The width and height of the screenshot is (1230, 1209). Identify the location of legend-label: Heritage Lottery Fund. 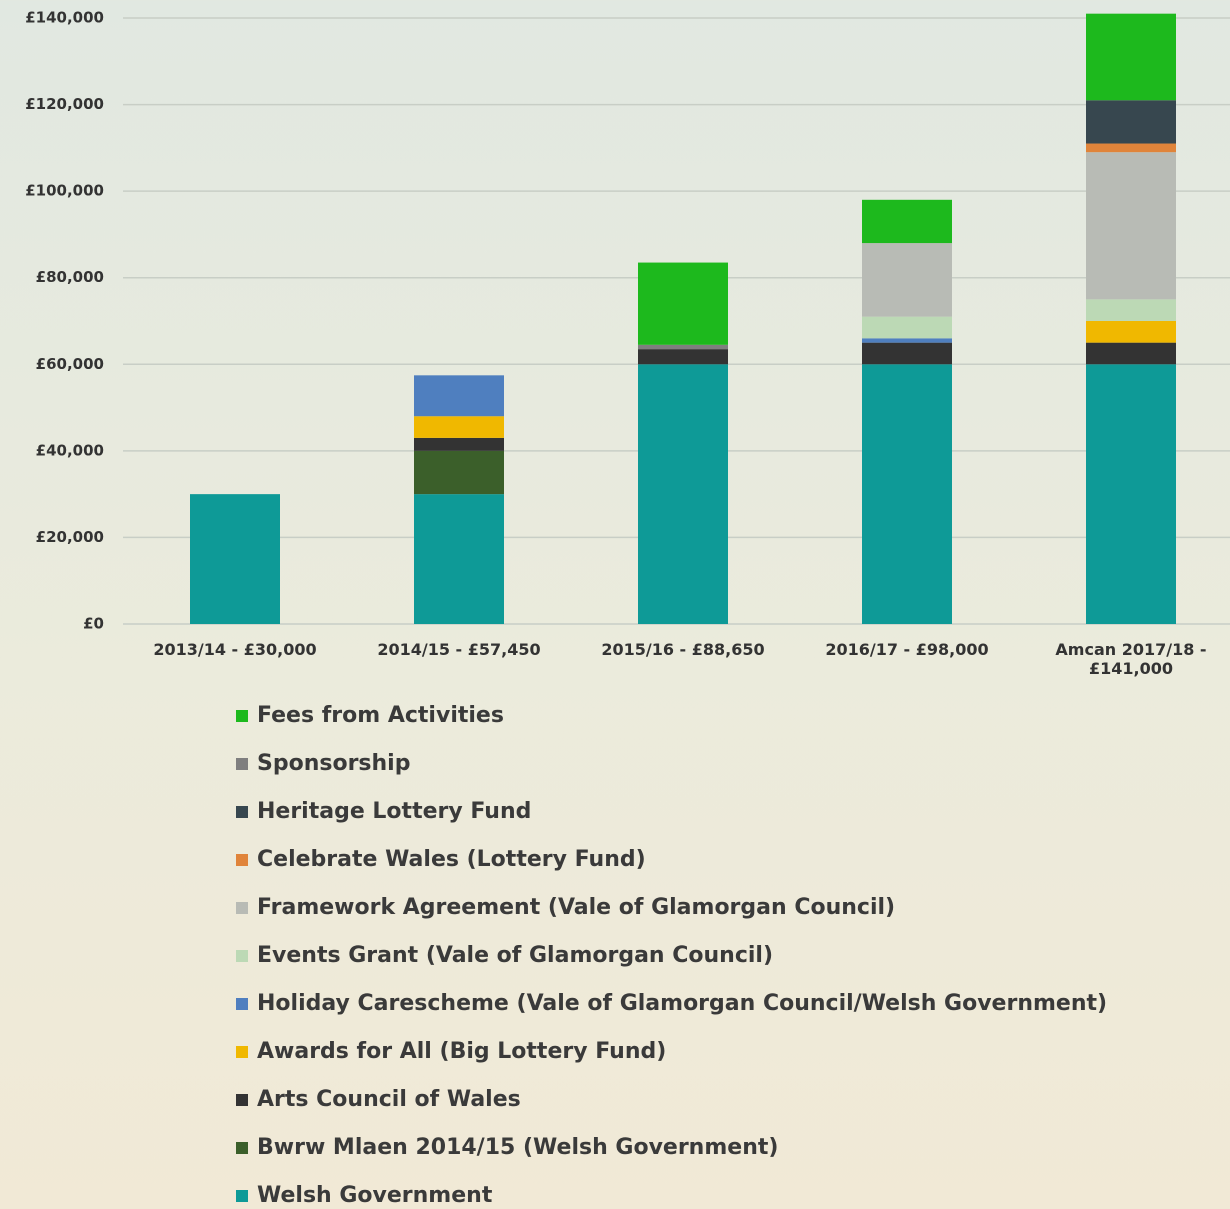
(394, 811).